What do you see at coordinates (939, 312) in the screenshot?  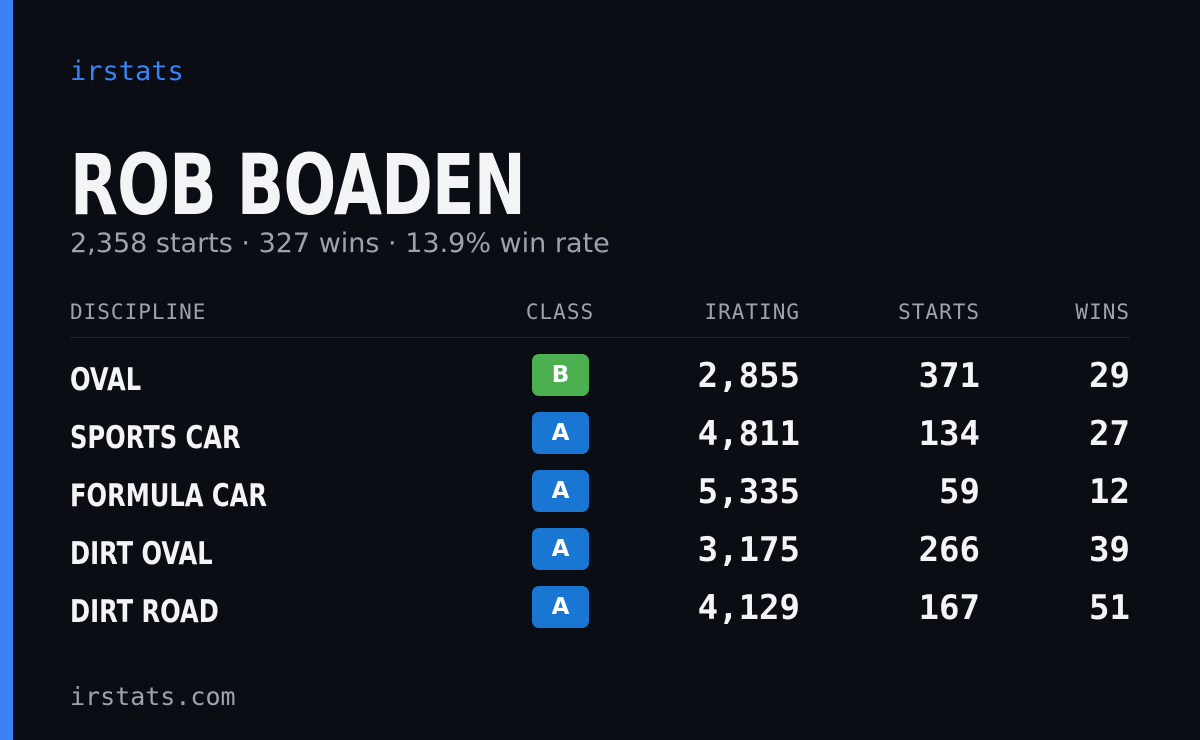 I see `column-header: STARTS` at bounding box center [939, 312].